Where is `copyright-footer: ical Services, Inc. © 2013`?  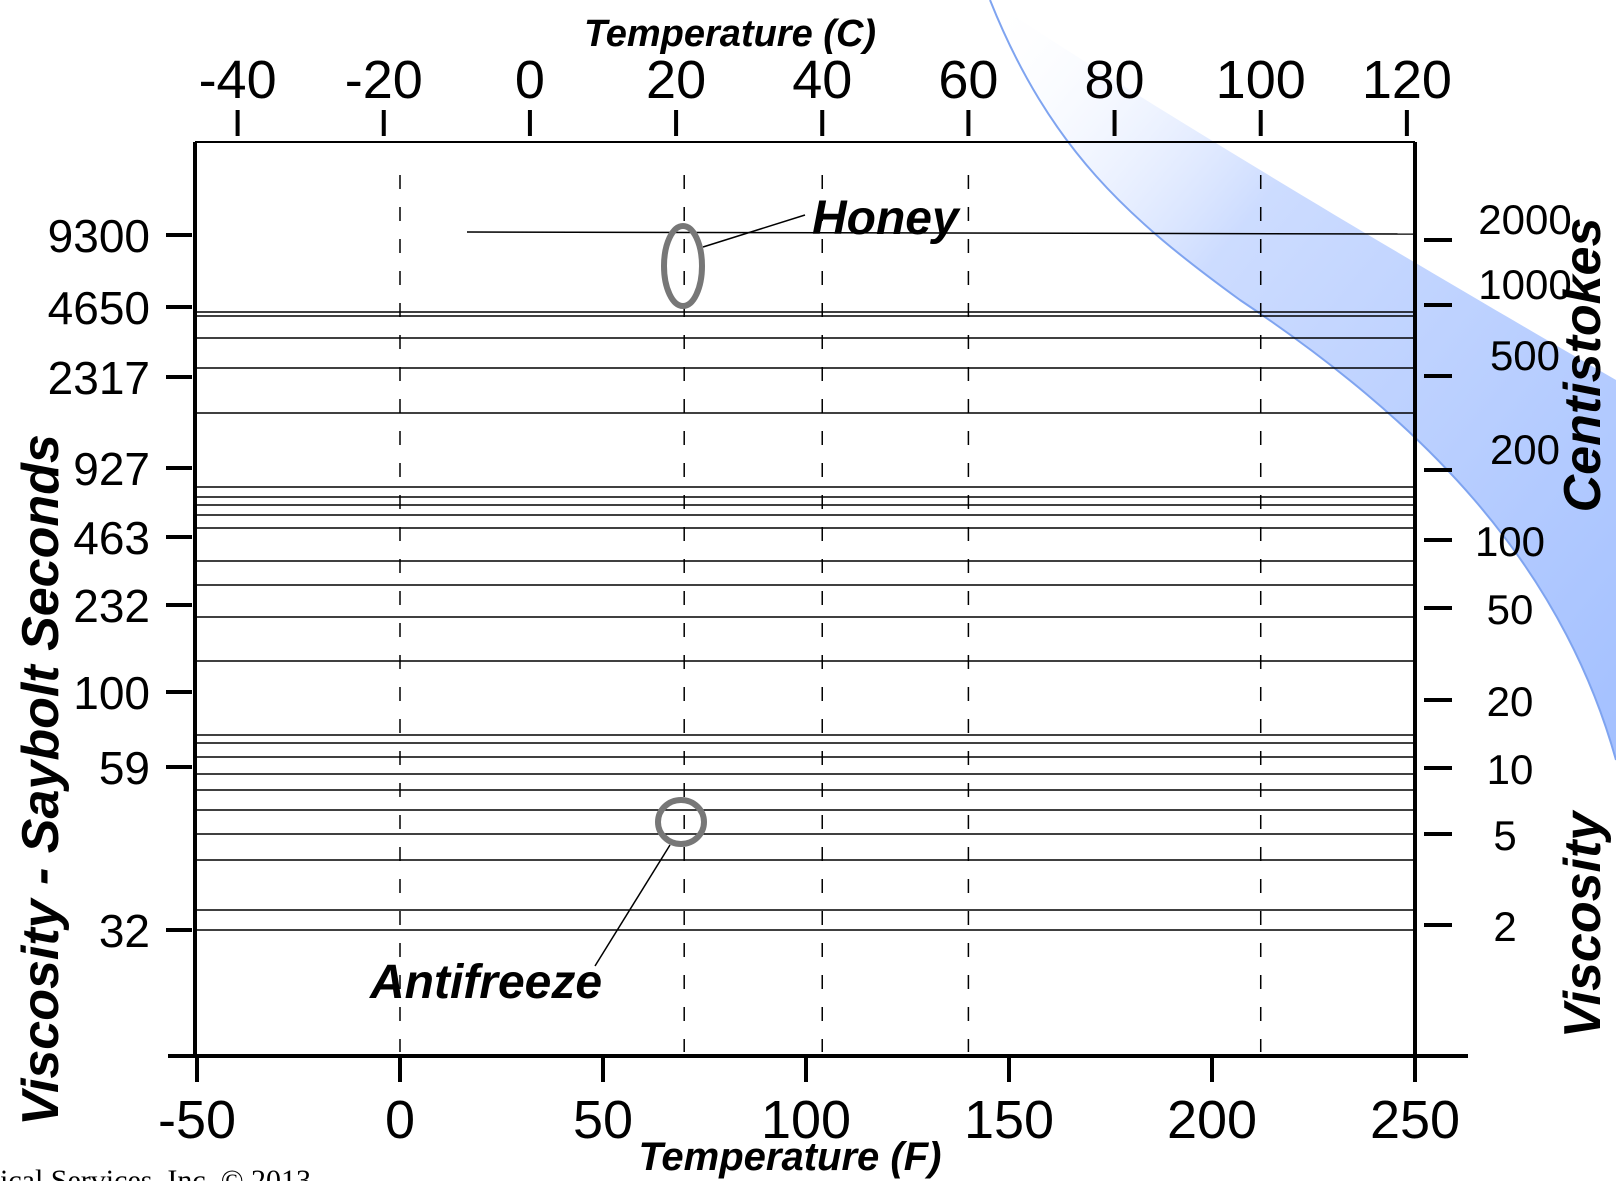 copyright-footer: ical Services, Inc. © 2013 is located at coordinates (155, 1172).